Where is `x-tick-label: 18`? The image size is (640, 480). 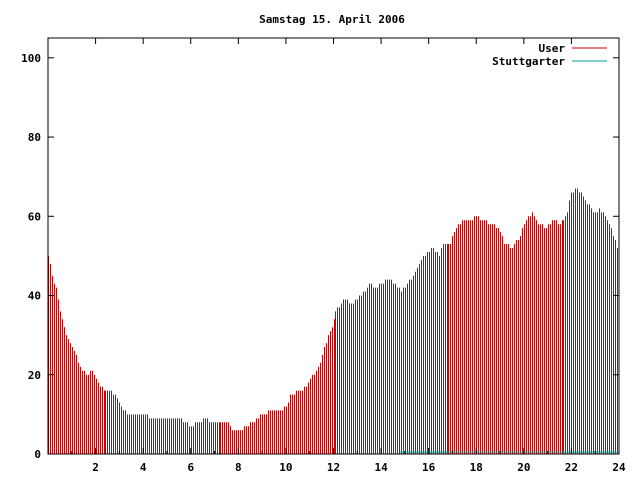 x-tick-label: 18 is located at coordinates (476, 467).